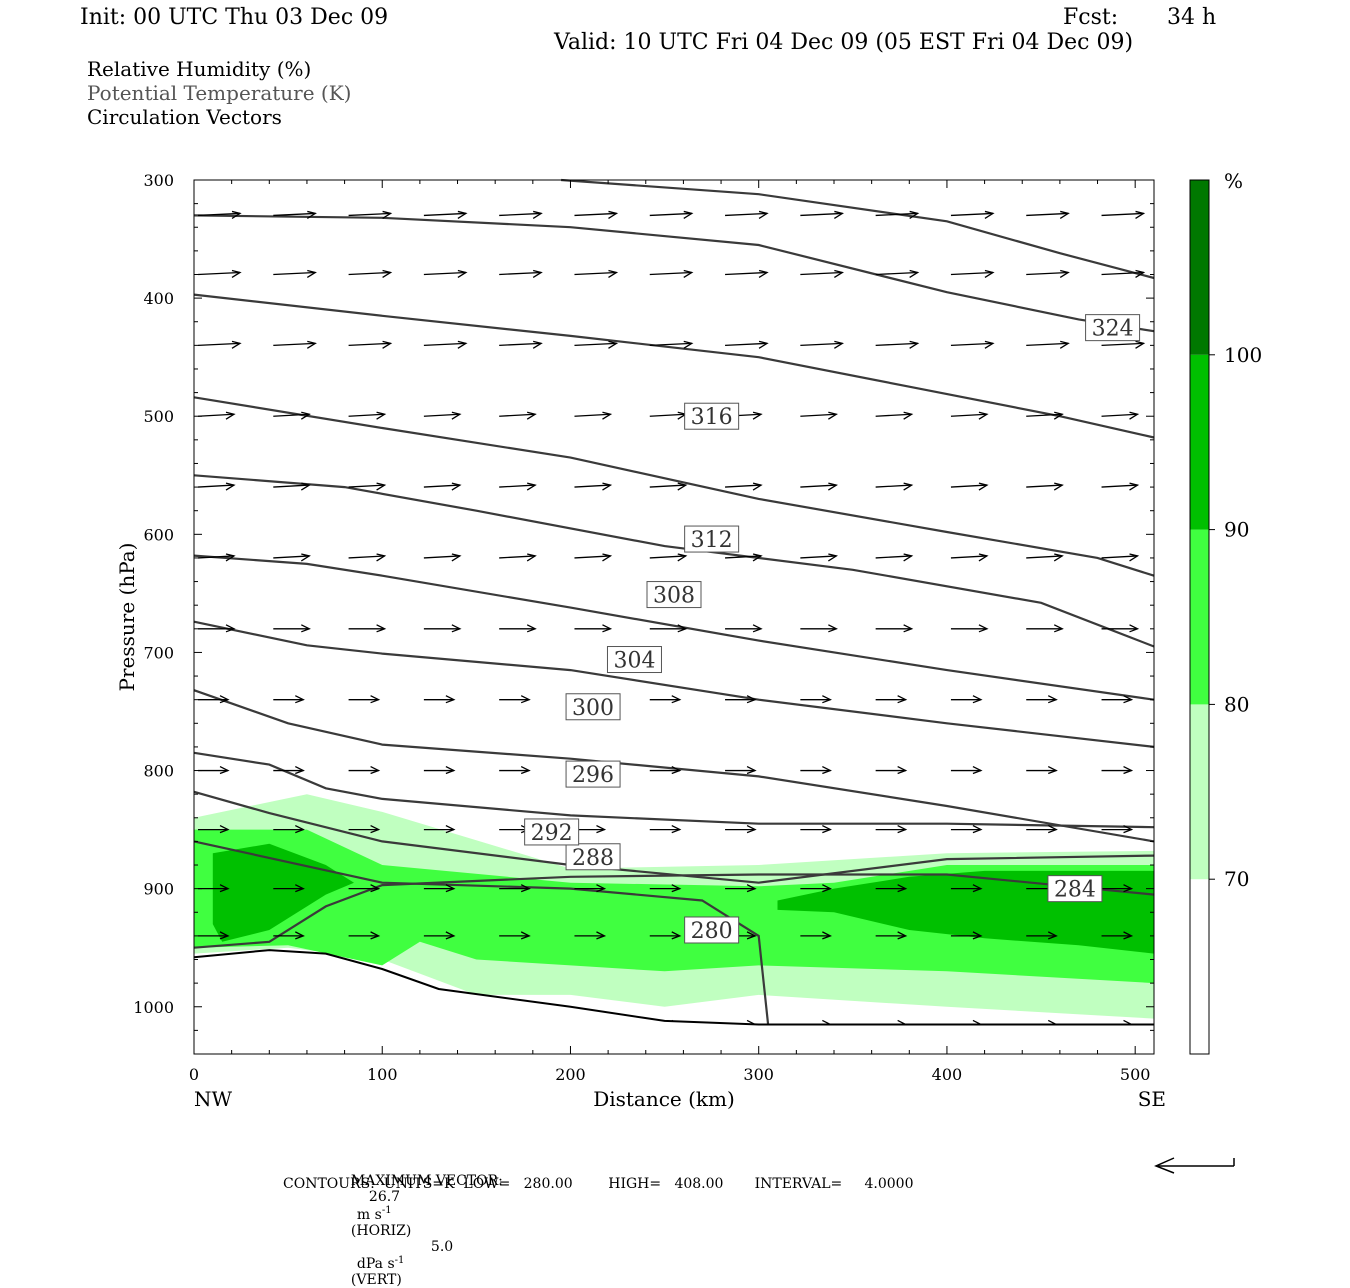 Image resolution: width=1350 pixels, height=1288 pixels. Describe the element at coordinates (399, 1260) in the screenshot. I see `max-vector-vert-exp: -1` at that location.